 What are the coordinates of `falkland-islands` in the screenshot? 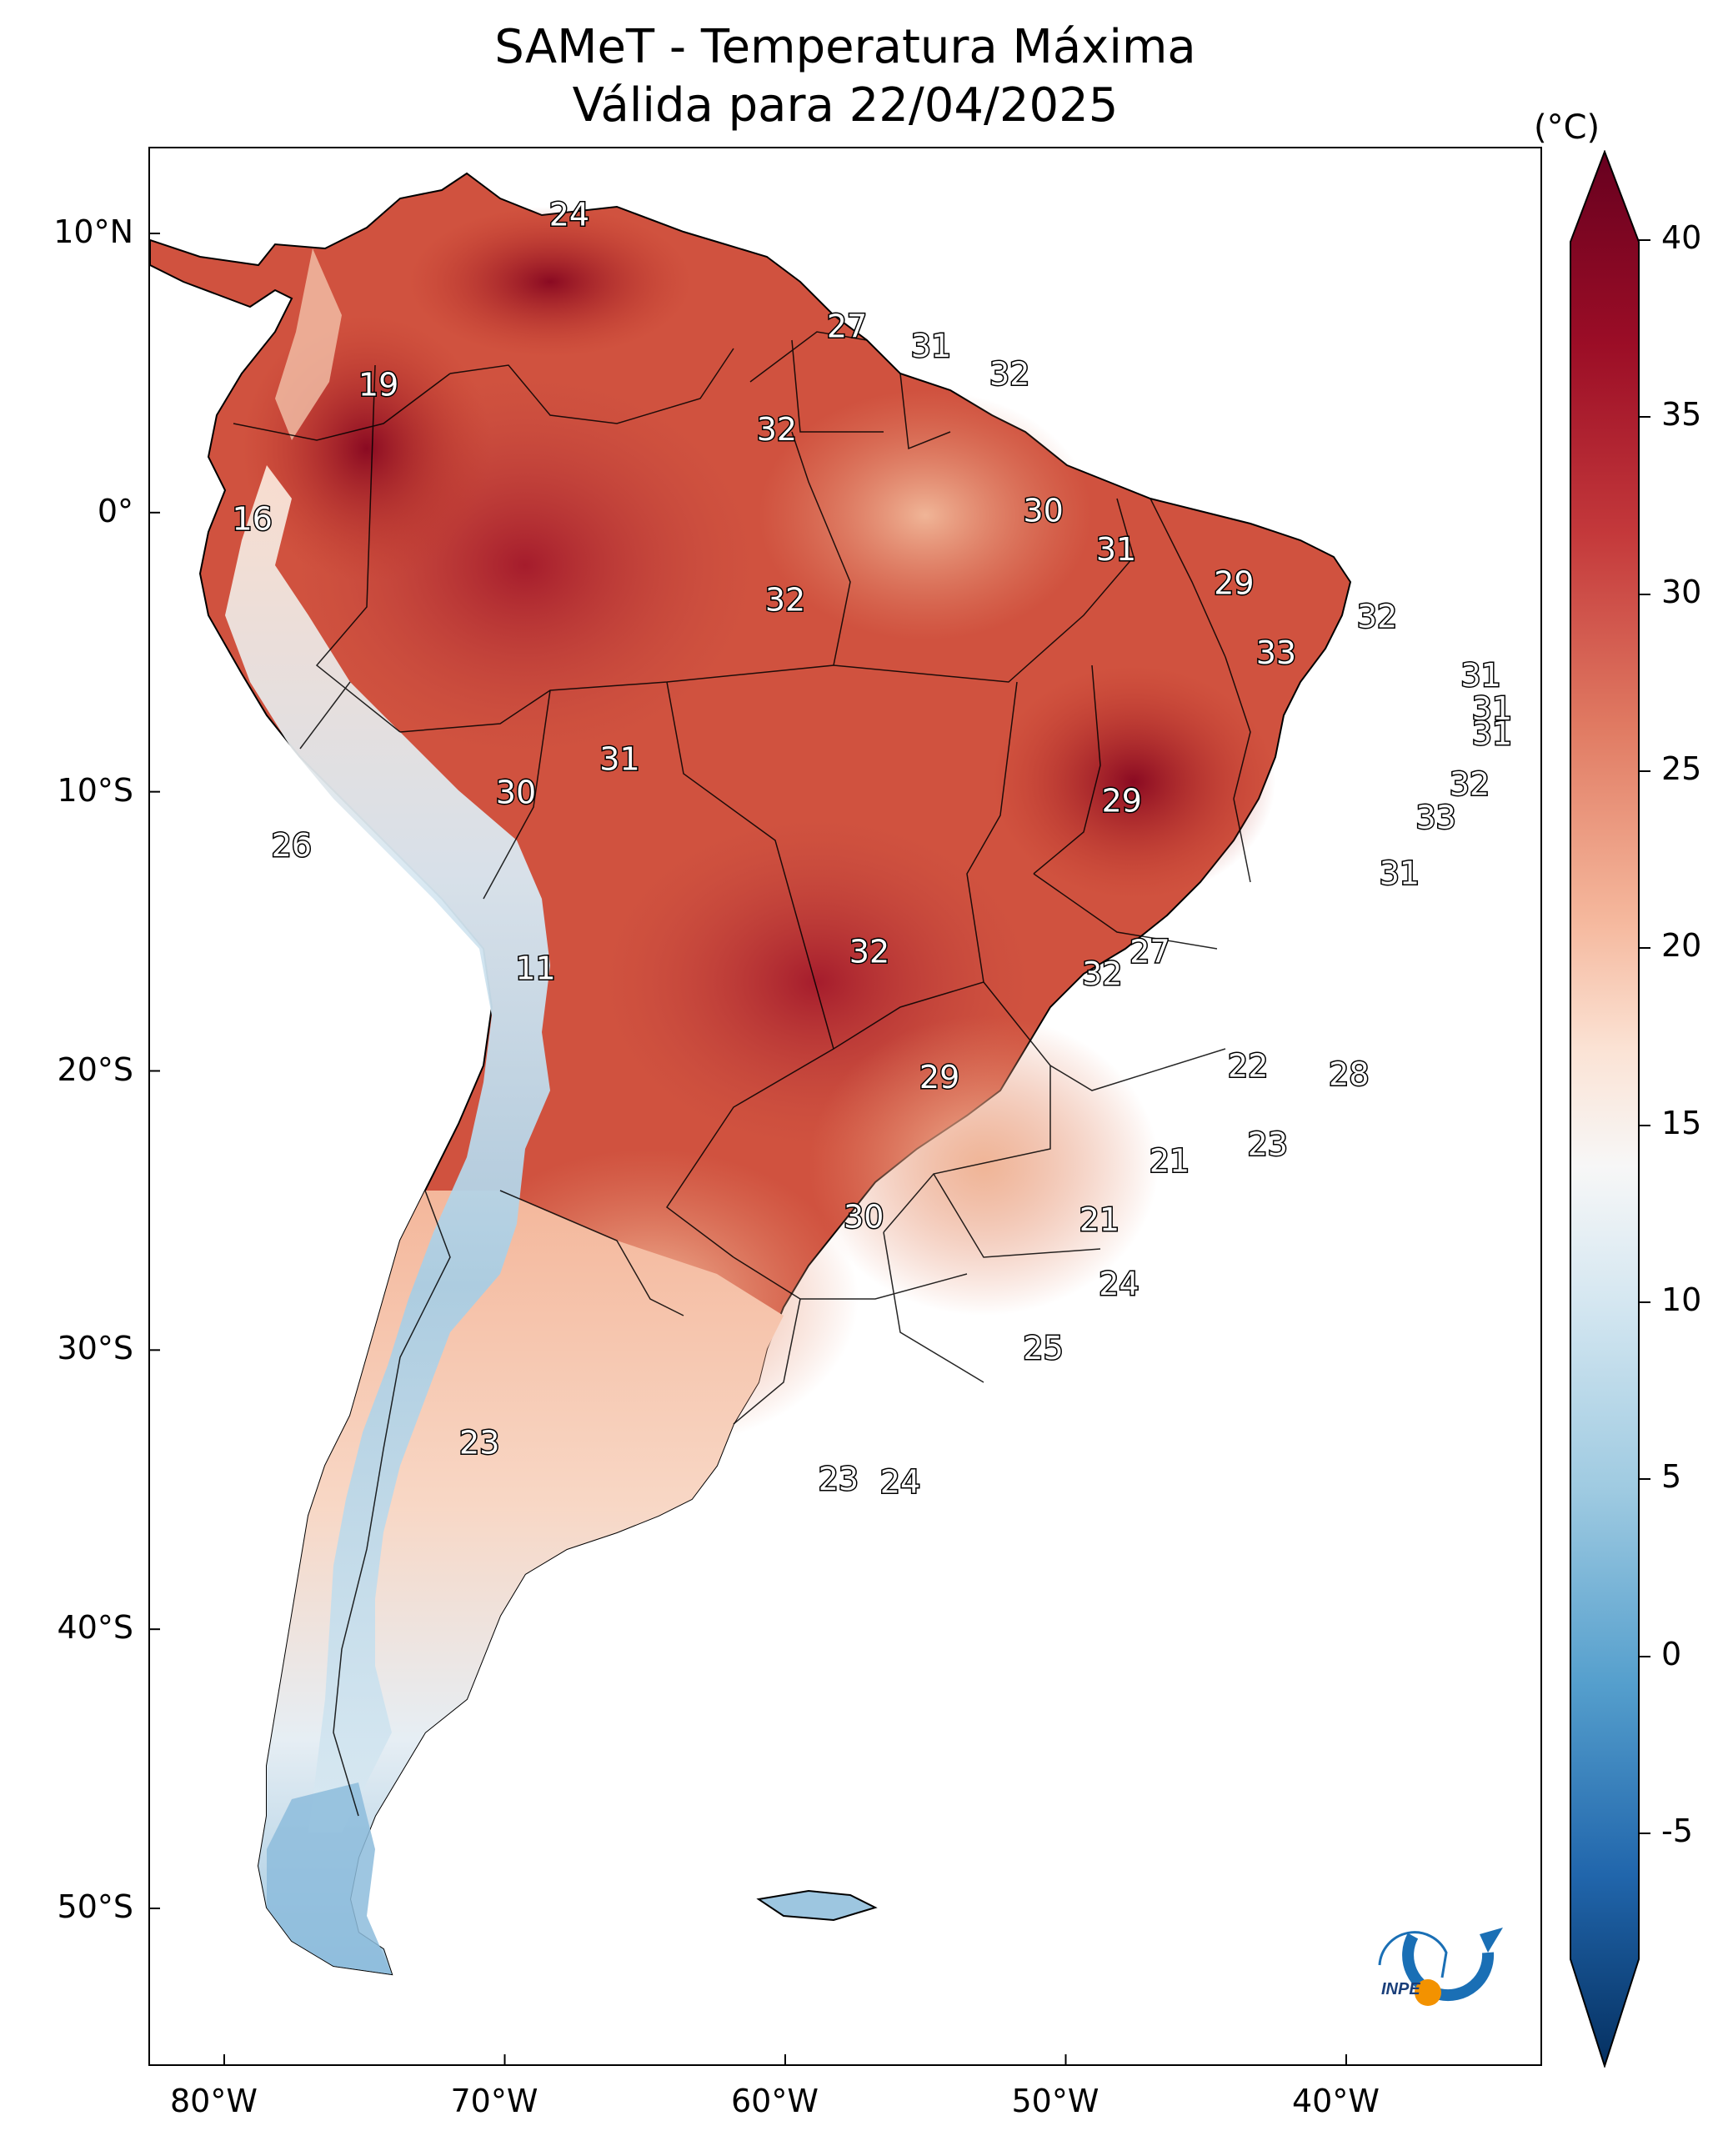 It's located at (817, 1905).